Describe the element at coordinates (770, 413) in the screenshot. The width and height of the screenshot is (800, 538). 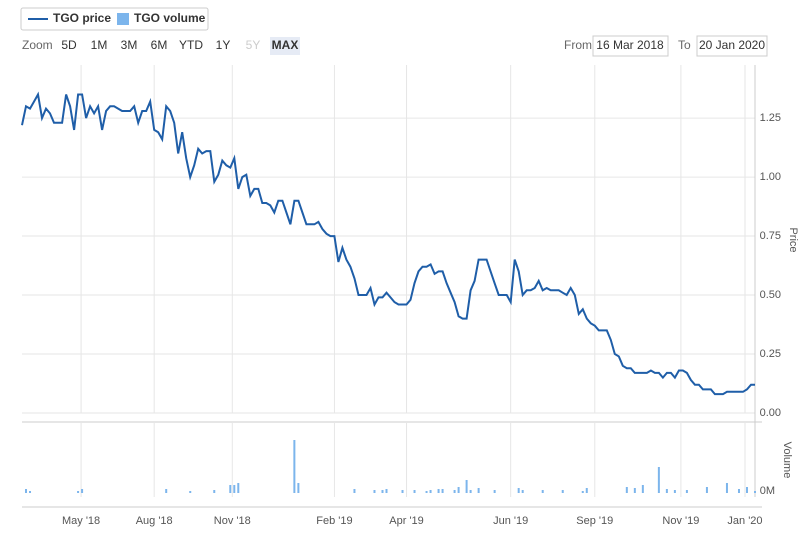
I see `y-tick-label: 0.00` at that location.